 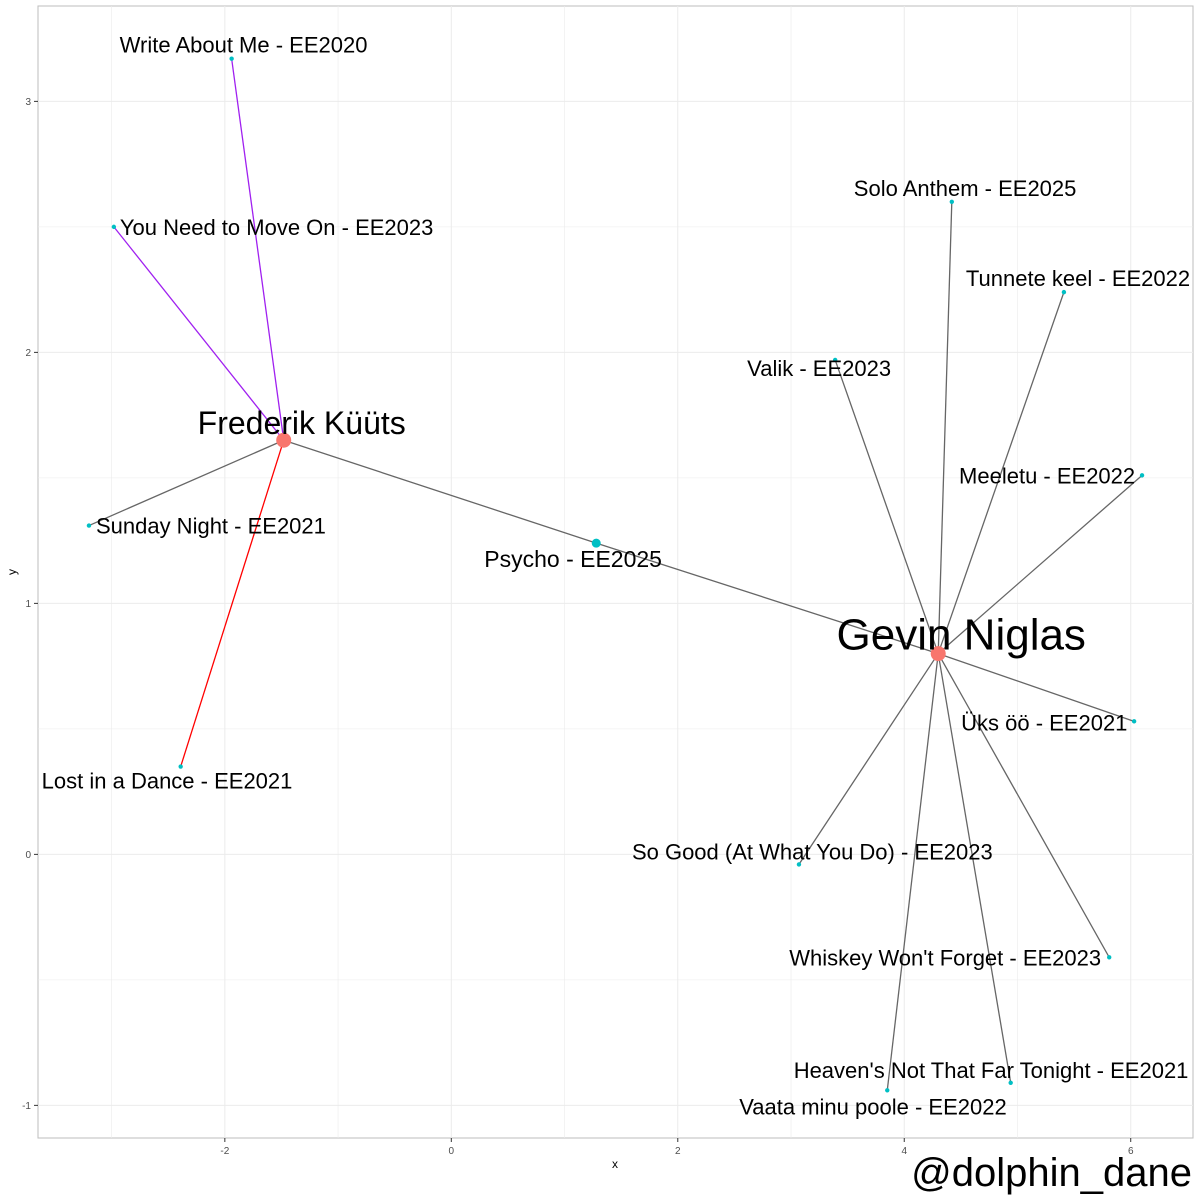 I want to click on label-vaata: Vaata minu poole - EE2022, so click(x=872, y=1106).